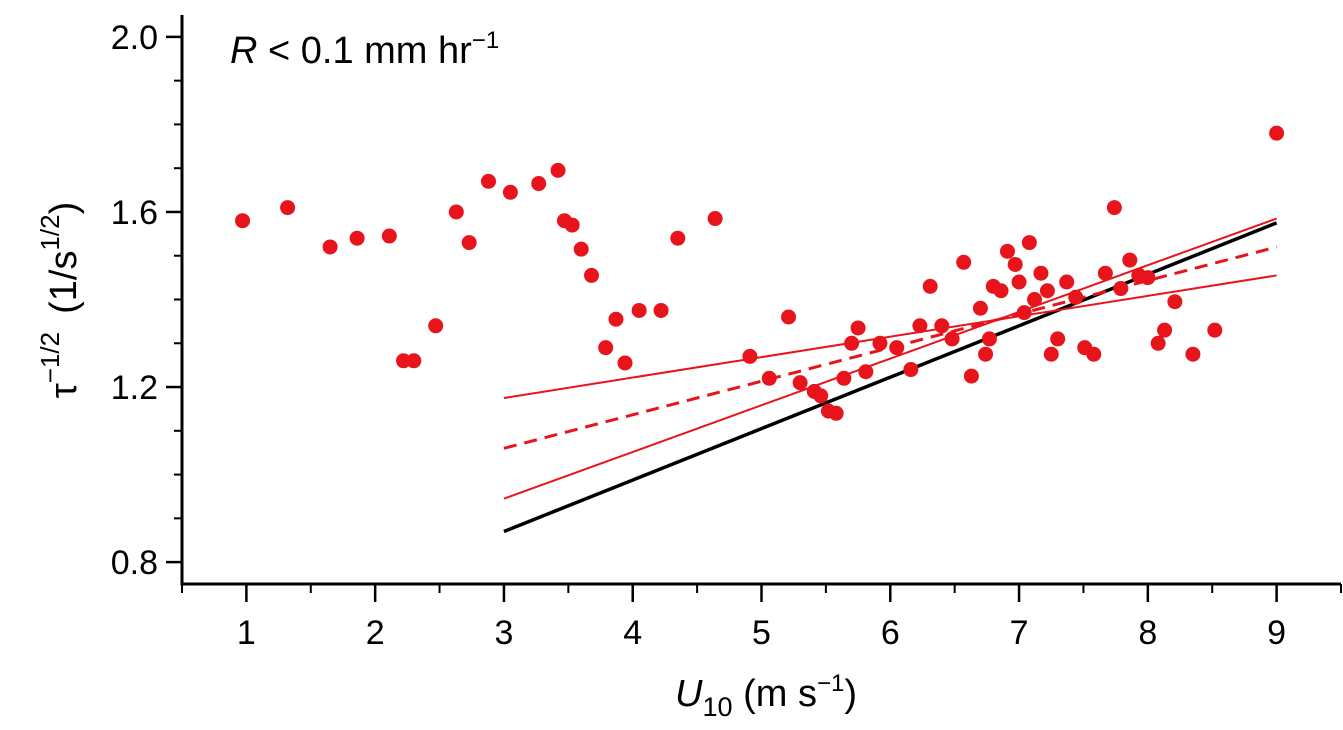 This screenshot has height=730, width=1343. I want to click on x-tick-label: 1, so click(246, 633).